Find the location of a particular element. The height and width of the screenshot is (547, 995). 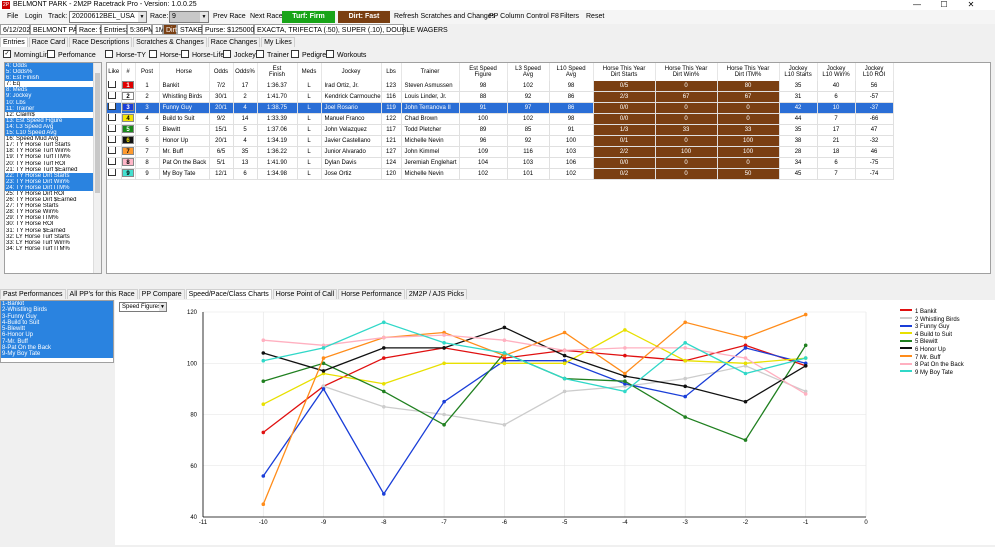

column-list-item: 21: TY Horse Turf $Earned is located at coordinates (42, 169).